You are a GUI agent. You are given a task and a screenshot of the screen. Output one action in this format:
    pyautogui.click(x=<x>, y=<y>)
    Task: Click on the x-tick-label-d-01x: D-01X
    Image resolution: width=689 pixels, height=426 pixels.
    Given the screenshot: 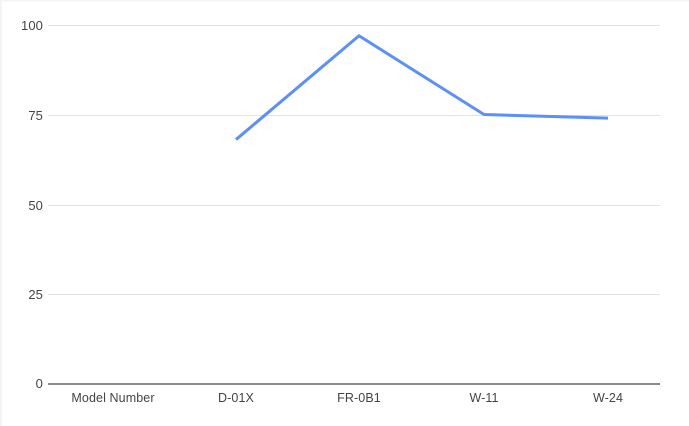 What is the action you would take?
    pyautogui.click(x=236, y=398)
    